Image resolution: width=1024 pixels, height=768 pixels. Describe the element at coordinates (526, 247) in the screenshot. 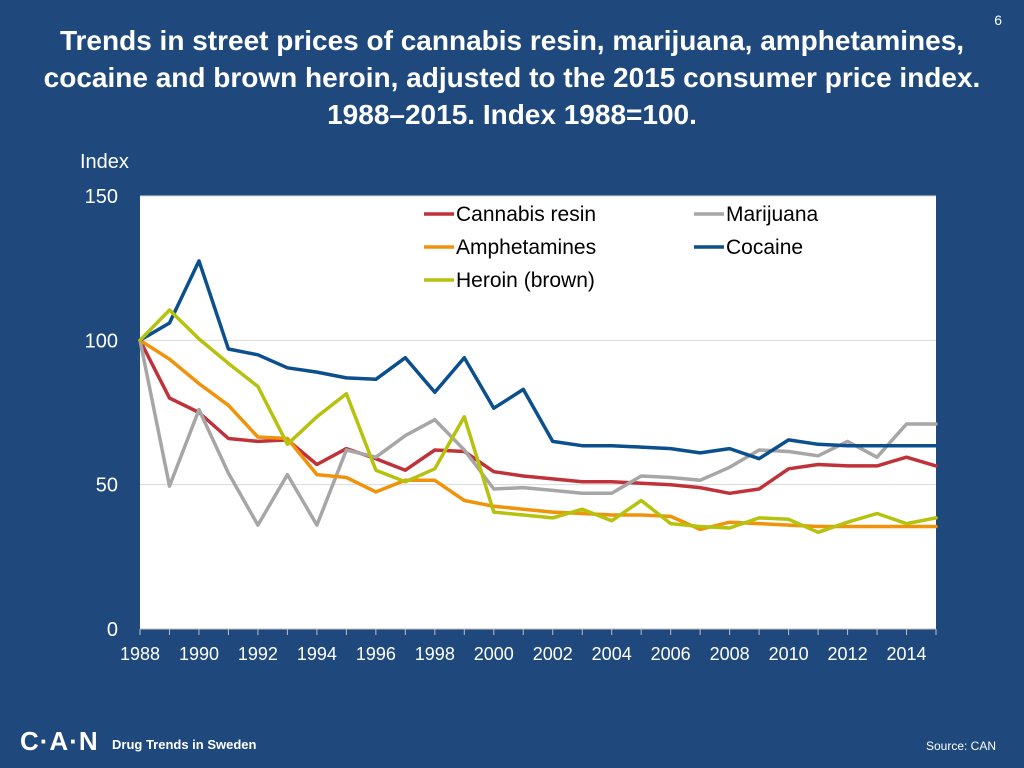

I see `legend-label: Amphetamines` at that location.